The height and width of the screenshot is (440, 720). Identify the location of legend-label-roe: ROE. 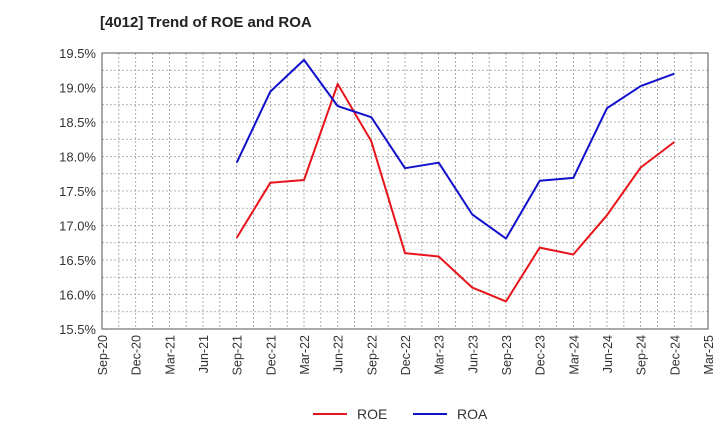
(372, 414).